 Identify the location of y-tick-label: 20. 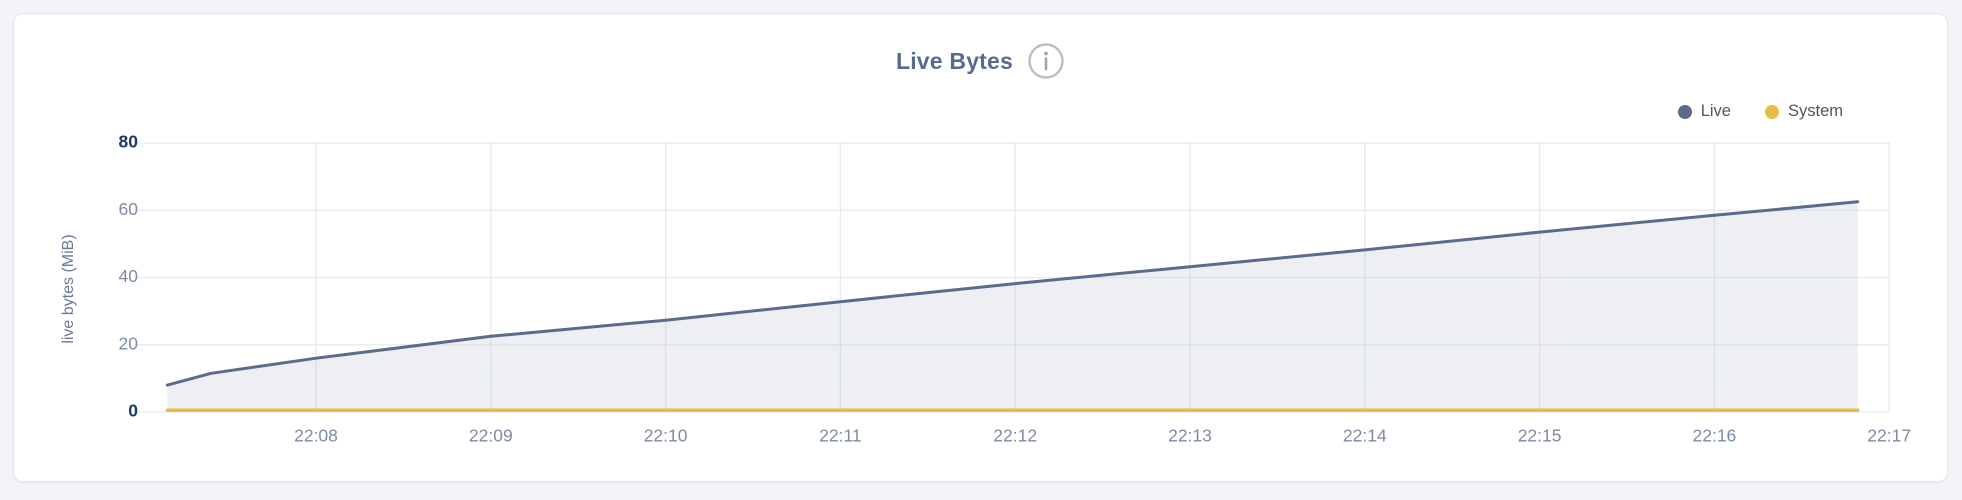
(129, 343).